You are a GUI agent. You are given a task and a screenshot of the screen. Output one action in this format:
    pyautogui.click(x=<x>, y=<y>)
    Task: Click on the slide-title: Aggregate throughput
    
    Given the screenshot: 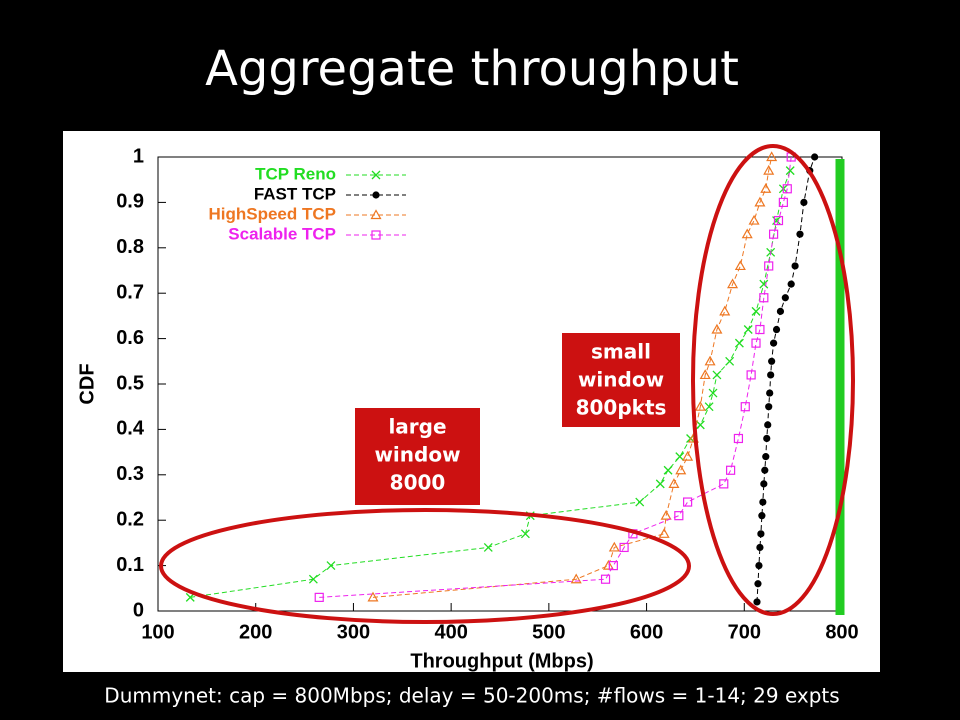 What is the action you would take?
    pyautogui.click(x=472, y=69)
    